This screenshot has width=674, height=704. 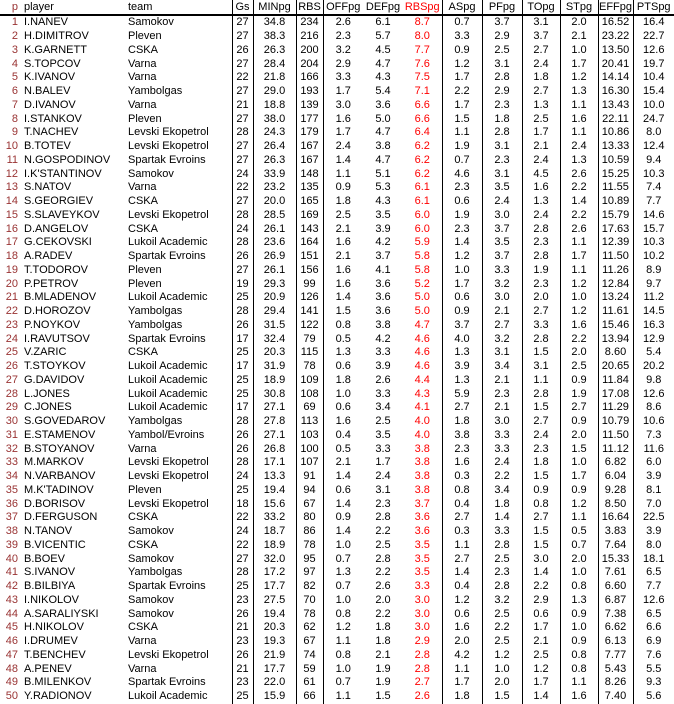 What do you see at coordinates (14, 77) in the screenshot?
I see `rank-cell: 5` at bounding box center [14, 77].